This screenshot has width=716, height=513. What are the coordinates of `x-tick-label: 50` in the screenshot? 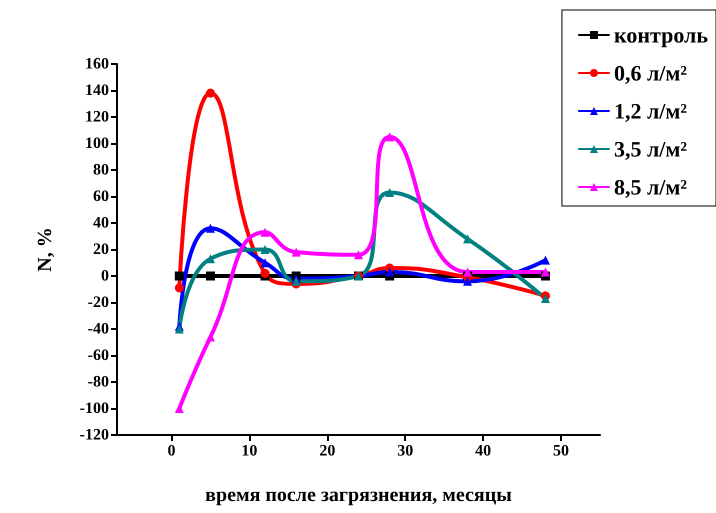 It's located at (561, 451).